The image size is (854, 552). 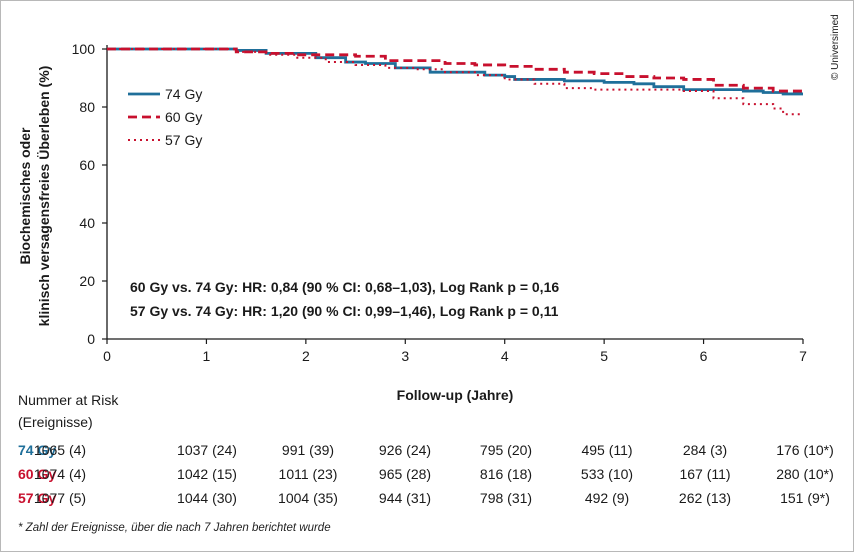 What do you see at coordinates (84, 49) in the screenshot?
I see `y-tick-label: 100` at bounding box center [84, 49].